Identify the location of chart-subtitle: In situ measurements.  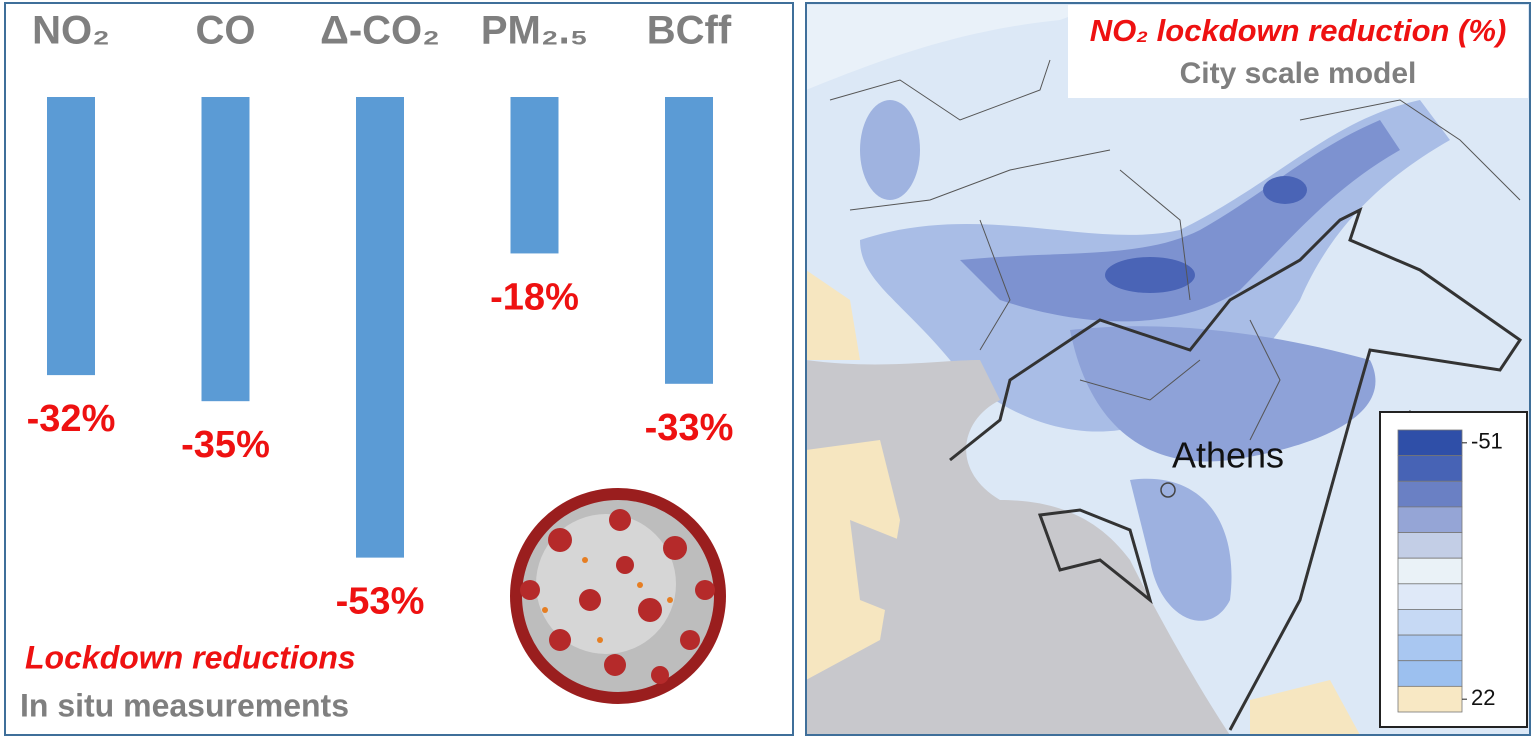
(184, 705).